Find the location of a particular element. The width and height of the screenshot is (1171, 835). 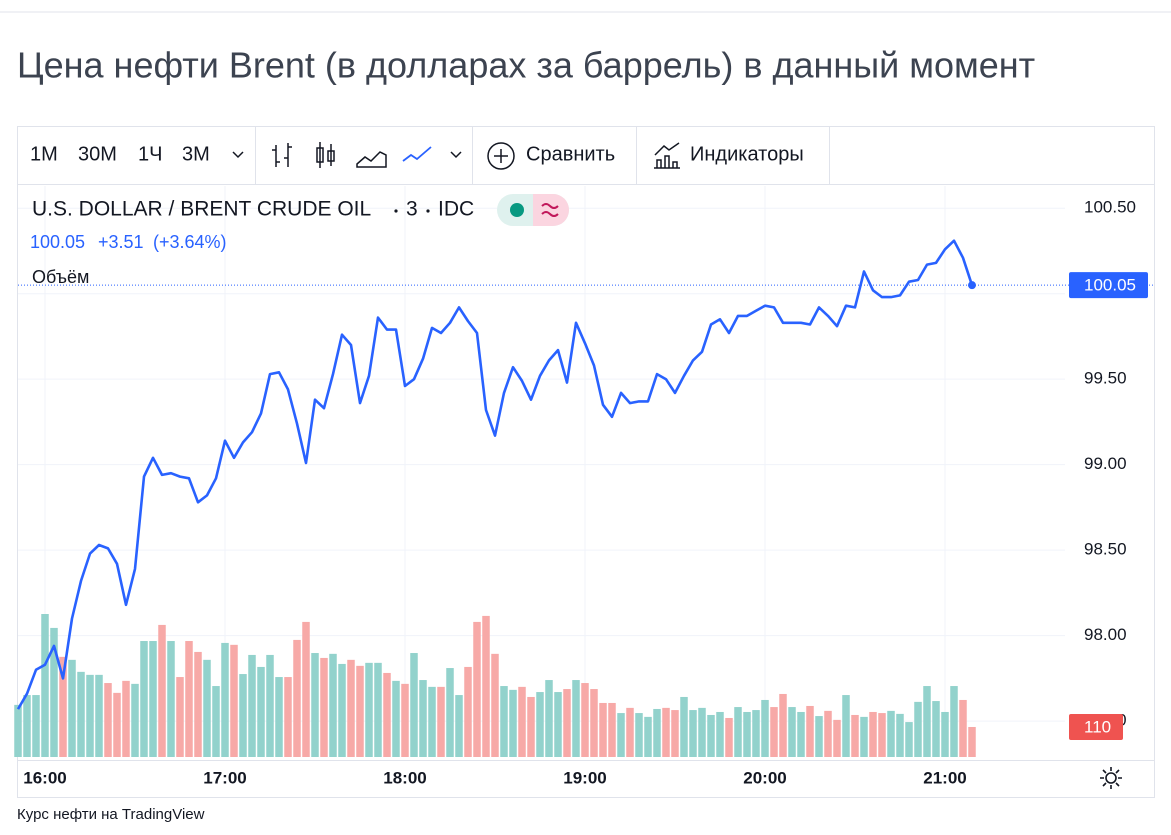

type-dropdown is located at coordinates (456, 155).